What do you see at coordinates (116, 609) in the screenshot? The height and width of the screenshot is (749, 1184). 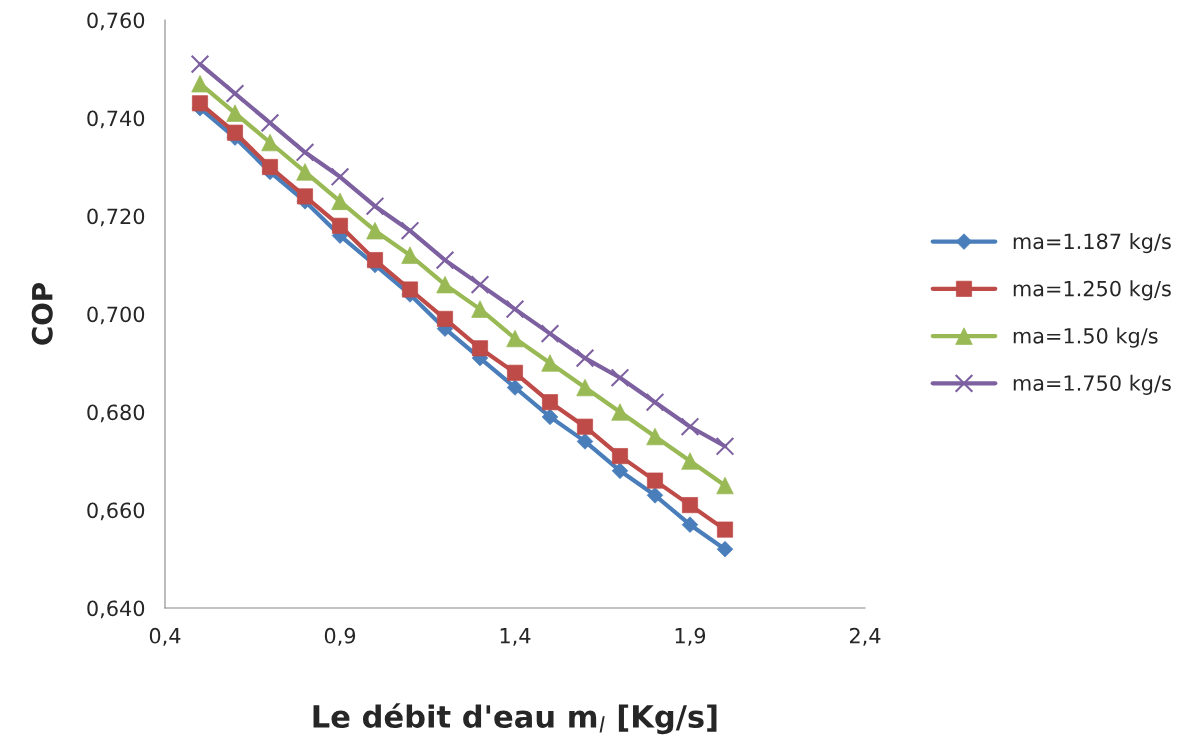 I see `y-tick-label: 0,640` at bounding box center [116, 609].